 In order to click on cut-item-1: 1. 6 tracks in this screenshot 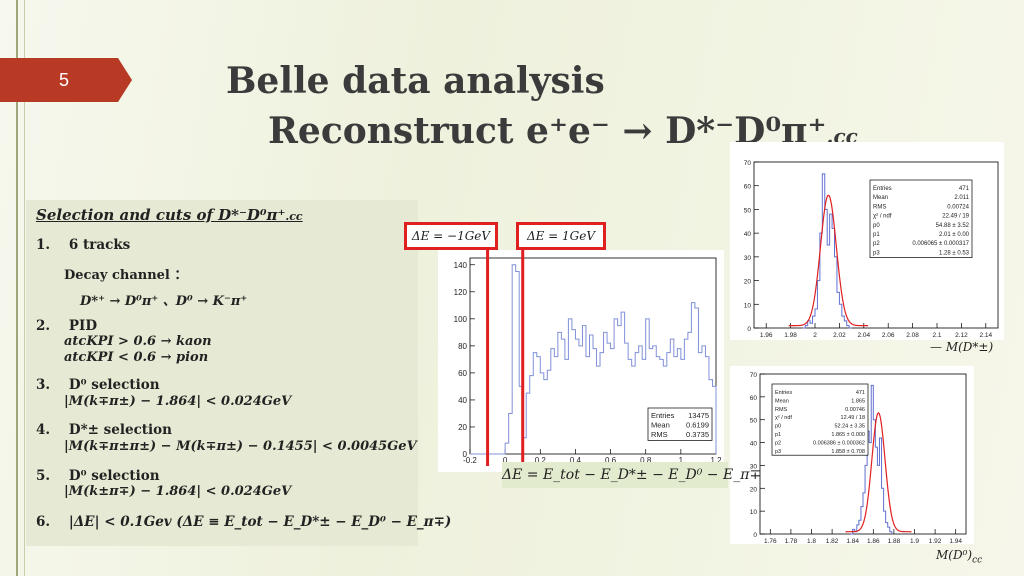, I will do `click(83, 245)`.